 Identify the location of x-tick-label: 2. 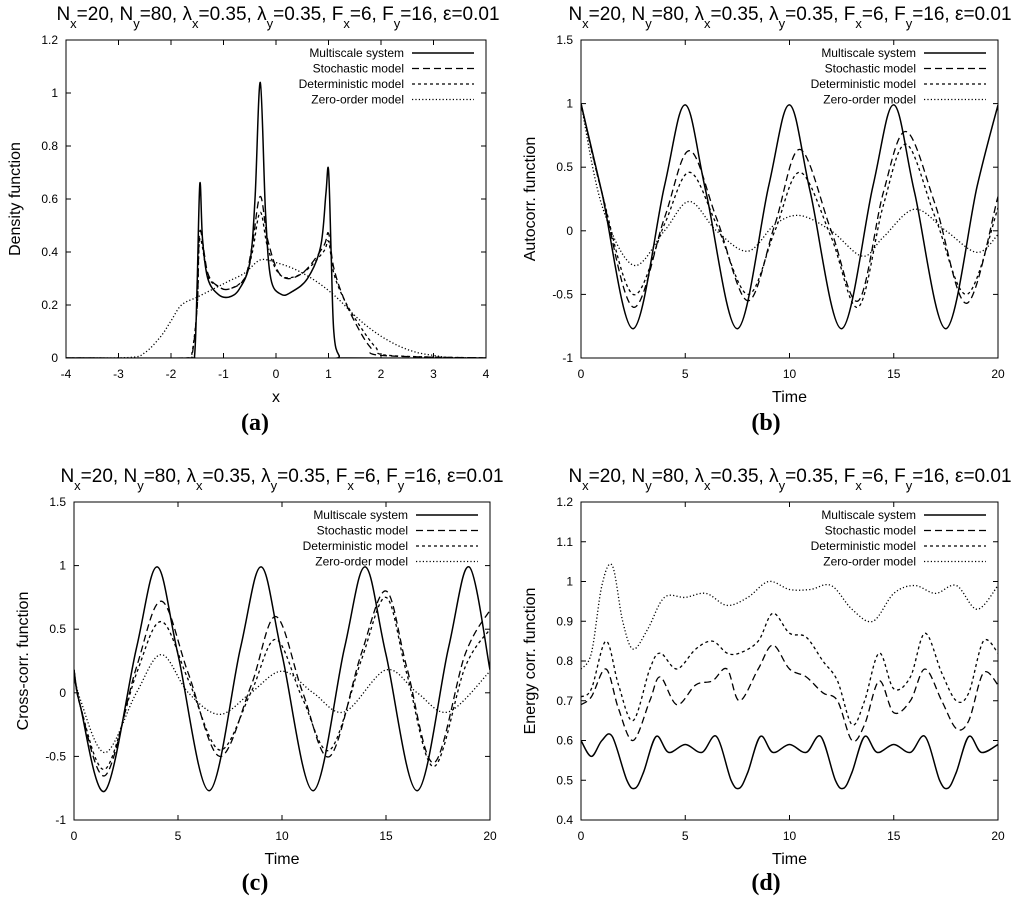
(381, 374).